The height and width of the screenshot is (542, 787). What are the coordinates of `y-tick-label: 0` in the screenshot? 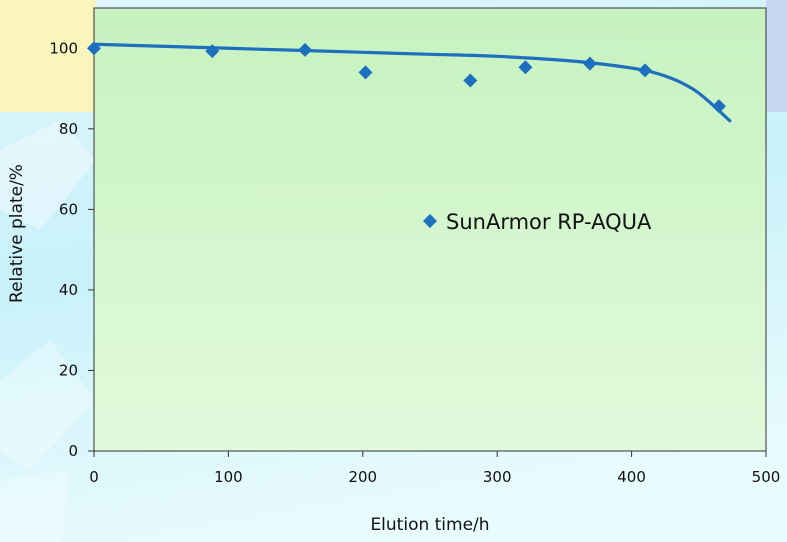 It's located at (73, 451).